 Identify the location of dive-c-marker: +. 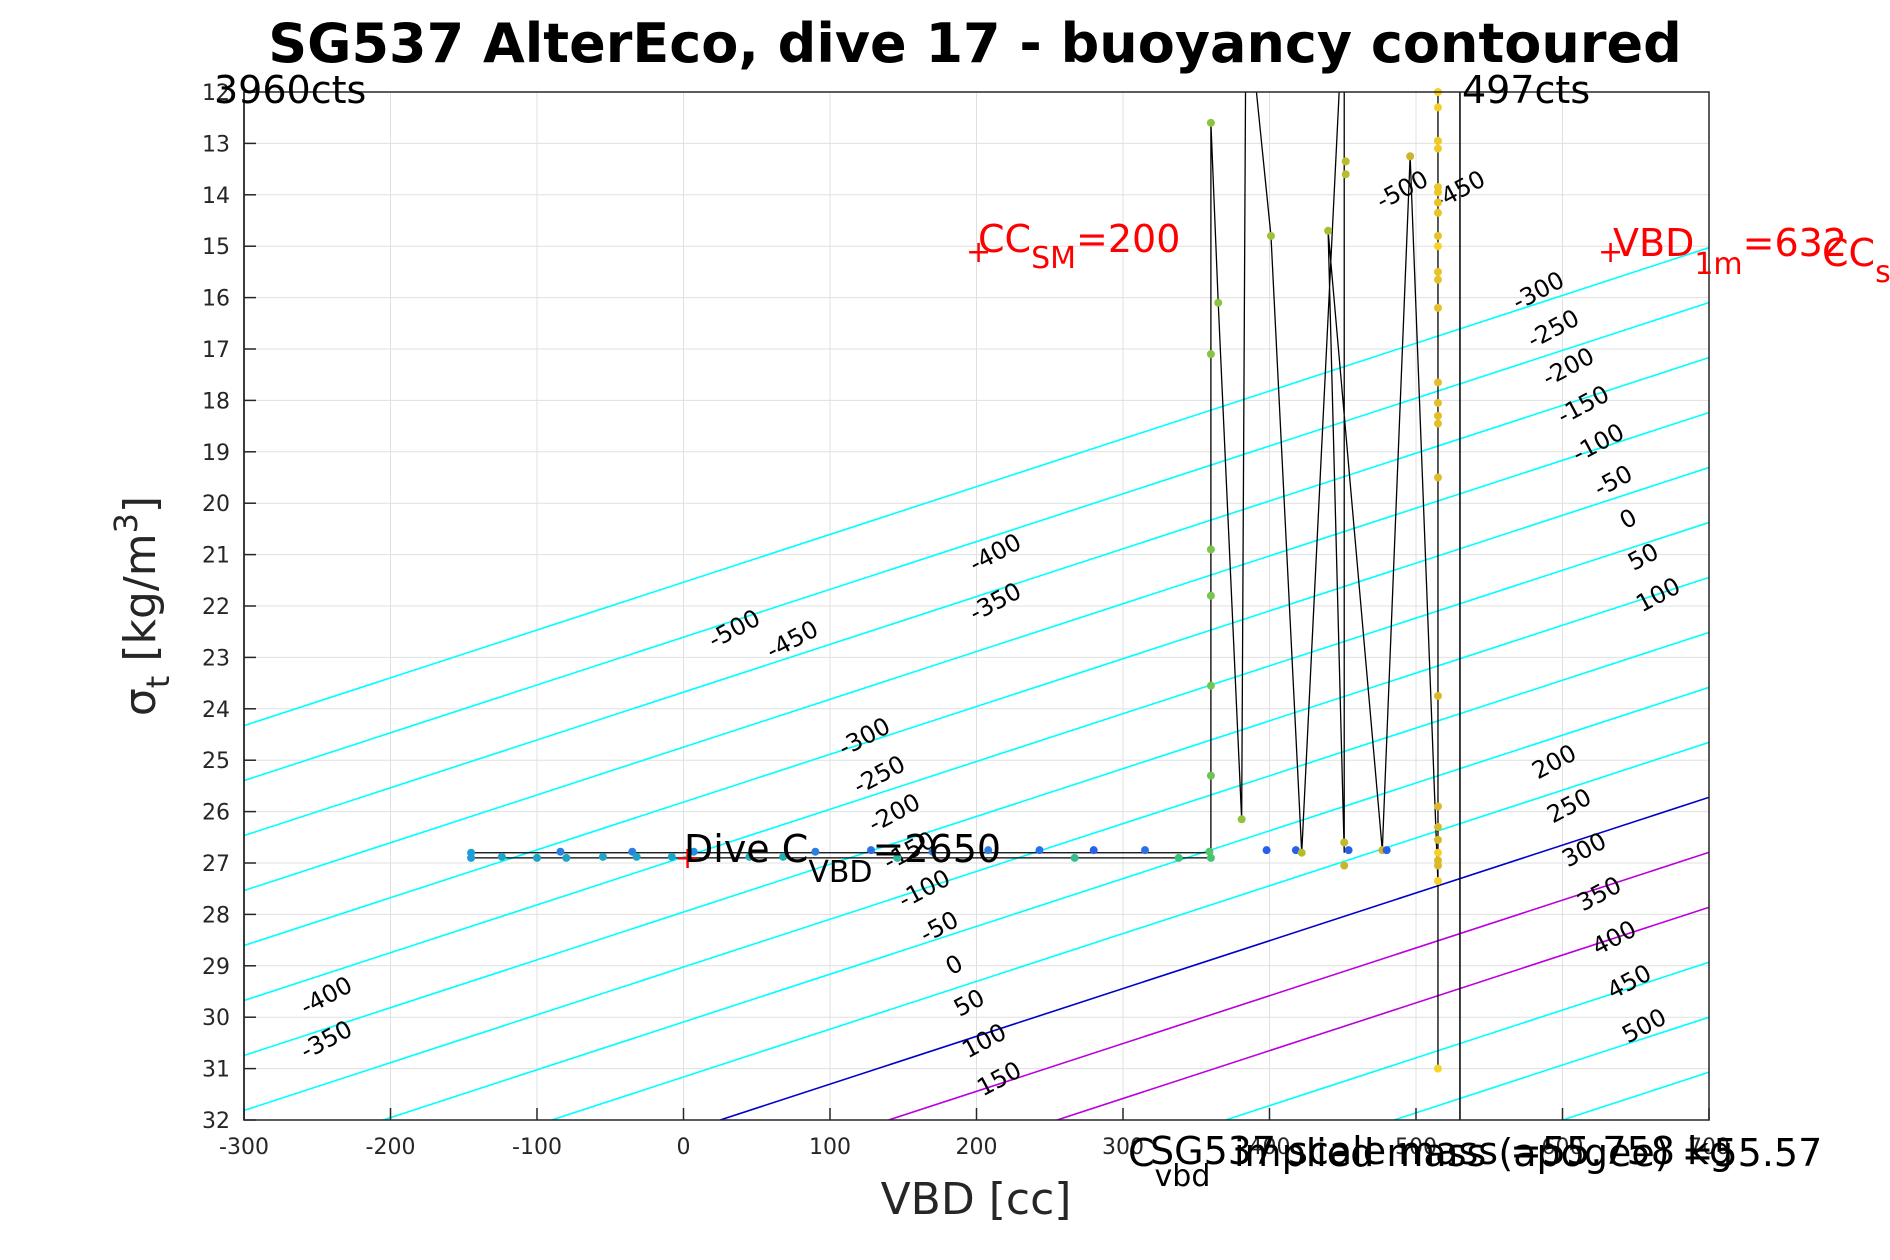
(687, 858).